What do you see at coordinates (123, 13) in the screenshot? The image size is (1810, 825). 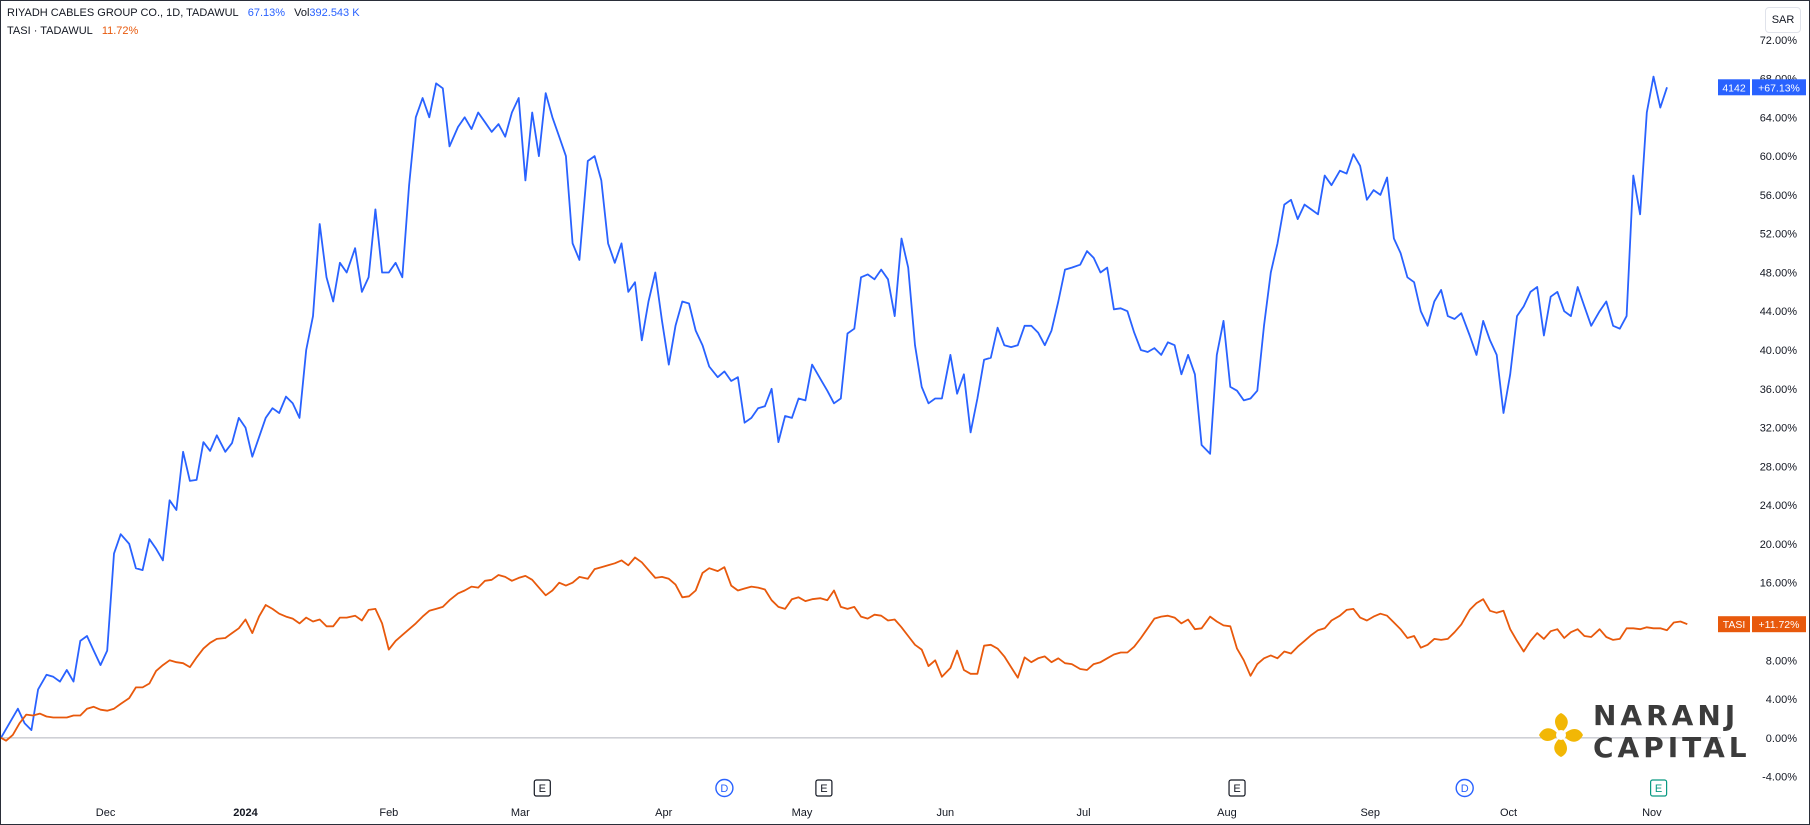 I see `symbol-title: RIYADH CABLES GROUP CO., 1D, TADAWUL` at bounding box center [123, 13].